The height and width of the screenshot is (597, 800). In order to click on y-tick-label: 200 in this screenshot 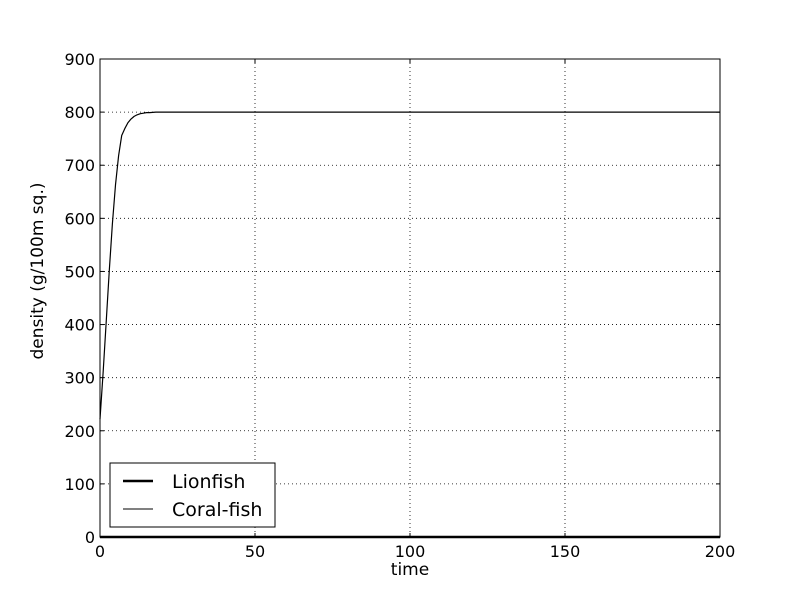, I will do `click(79, 431)`.